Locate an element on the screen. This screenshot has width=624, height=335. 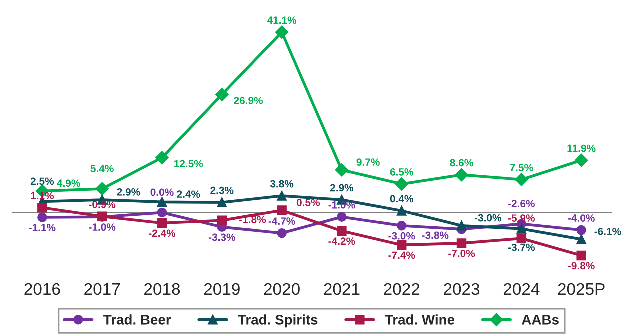
x-tick-label: 2019 is located at coordinates (222, 289).